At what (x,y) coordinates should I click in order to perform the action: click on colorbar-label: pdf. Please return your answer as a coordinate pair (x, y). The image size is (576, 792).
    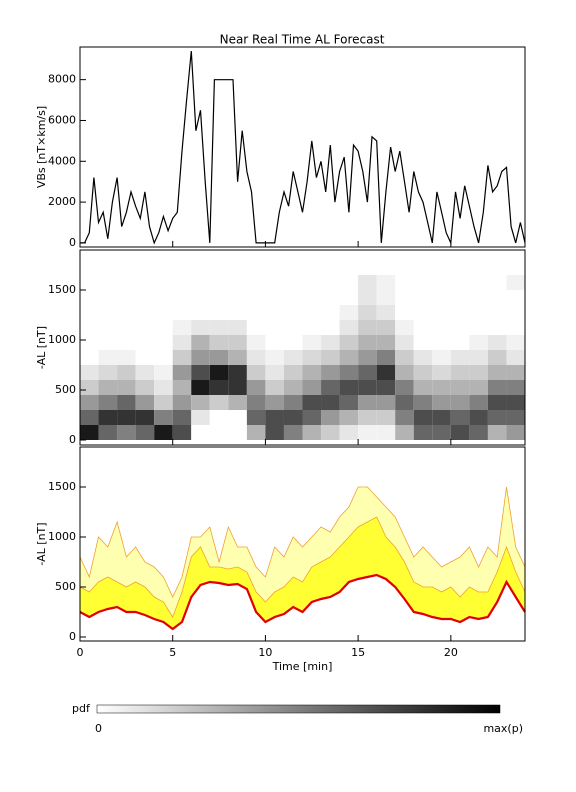
    Looking at the image, I should click on (81, 708).